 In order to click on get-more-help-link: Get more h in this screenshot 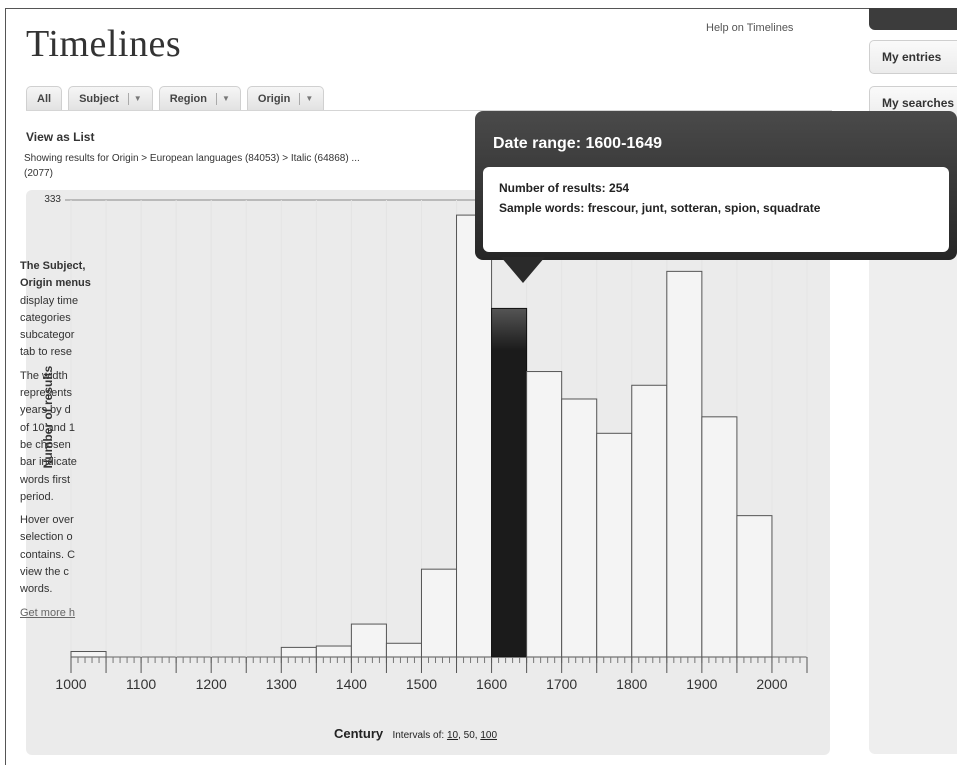, I will do `click(48, 612)`.